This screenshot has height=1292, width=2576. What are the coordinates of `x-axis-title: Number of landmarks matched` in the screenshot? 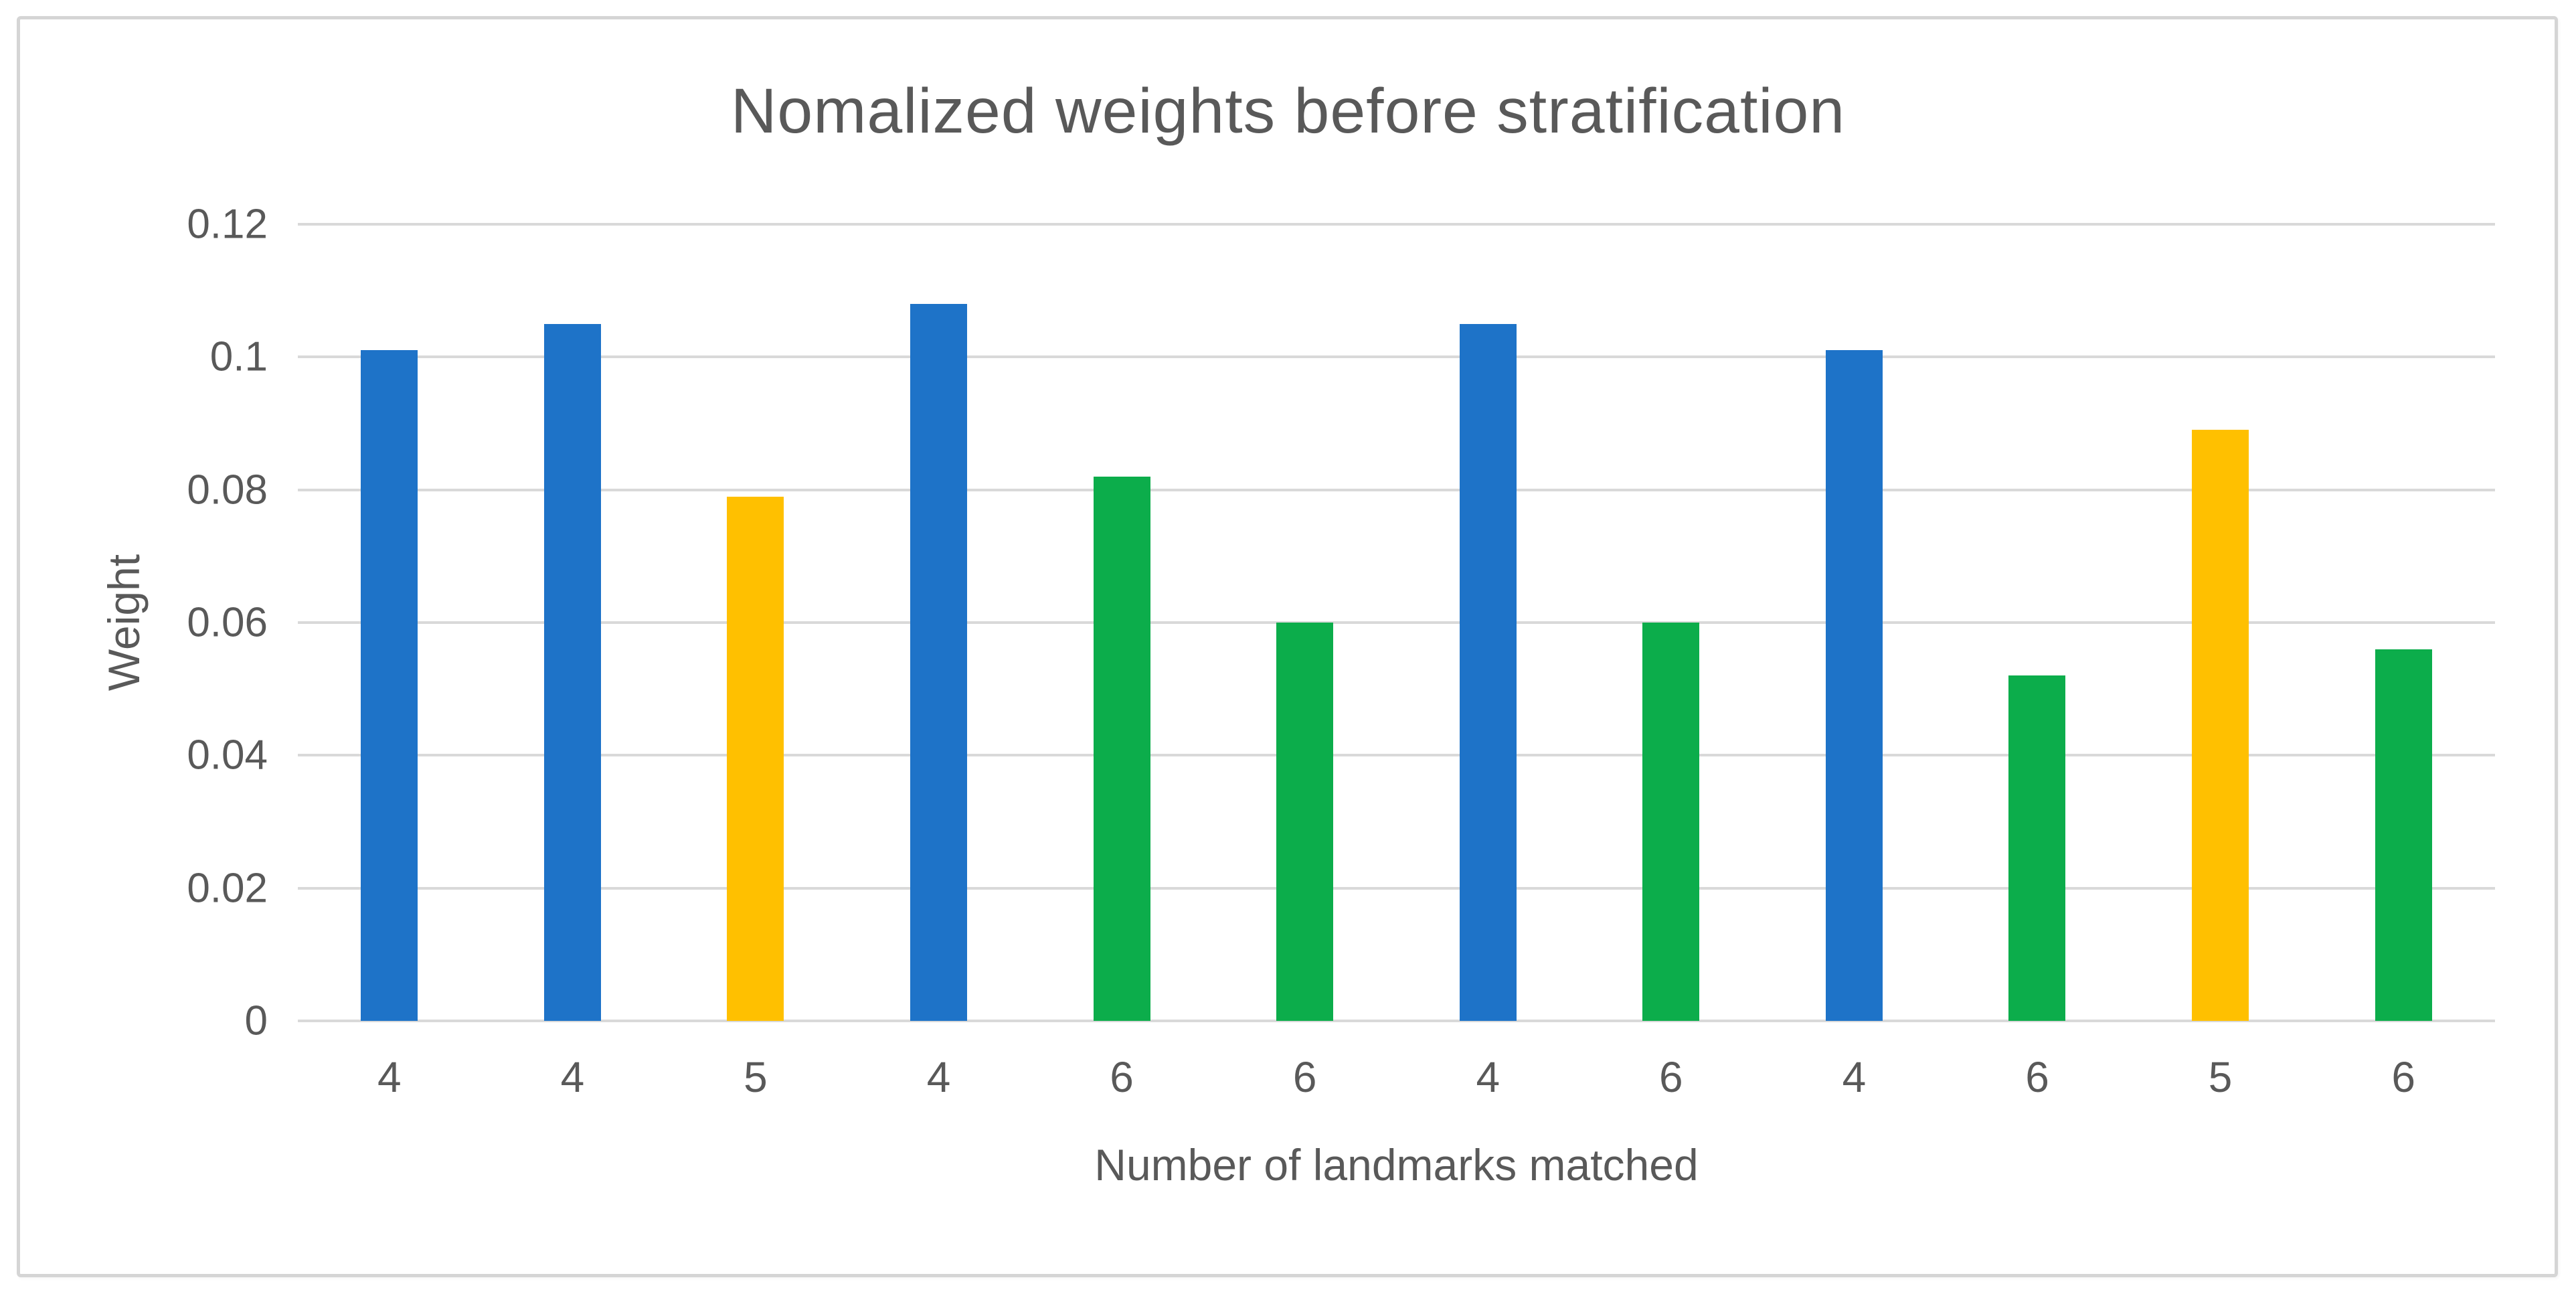 It's located at (1396, 1165).